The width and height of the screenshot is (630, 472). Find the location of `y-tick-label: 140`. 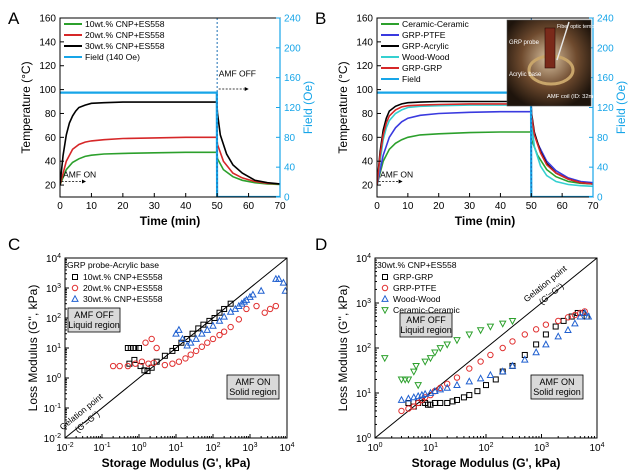

y-tick-label: 140 is located at coordinates (364, 42).